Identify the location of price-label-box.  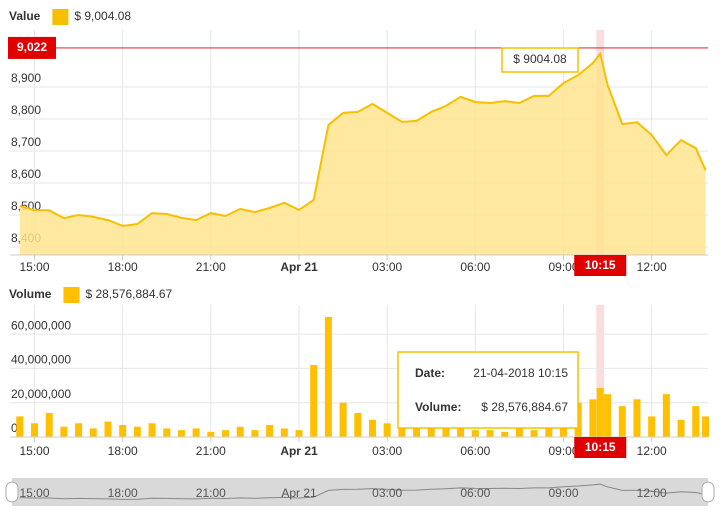
(32, 47).